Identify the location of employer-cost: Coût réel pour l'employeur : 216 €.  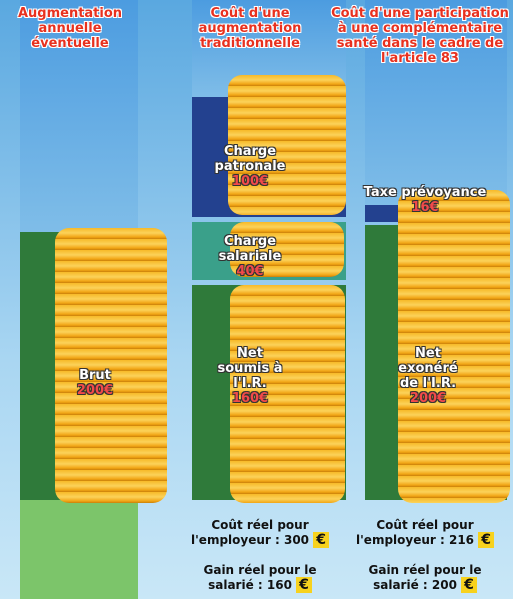
(425, 533).